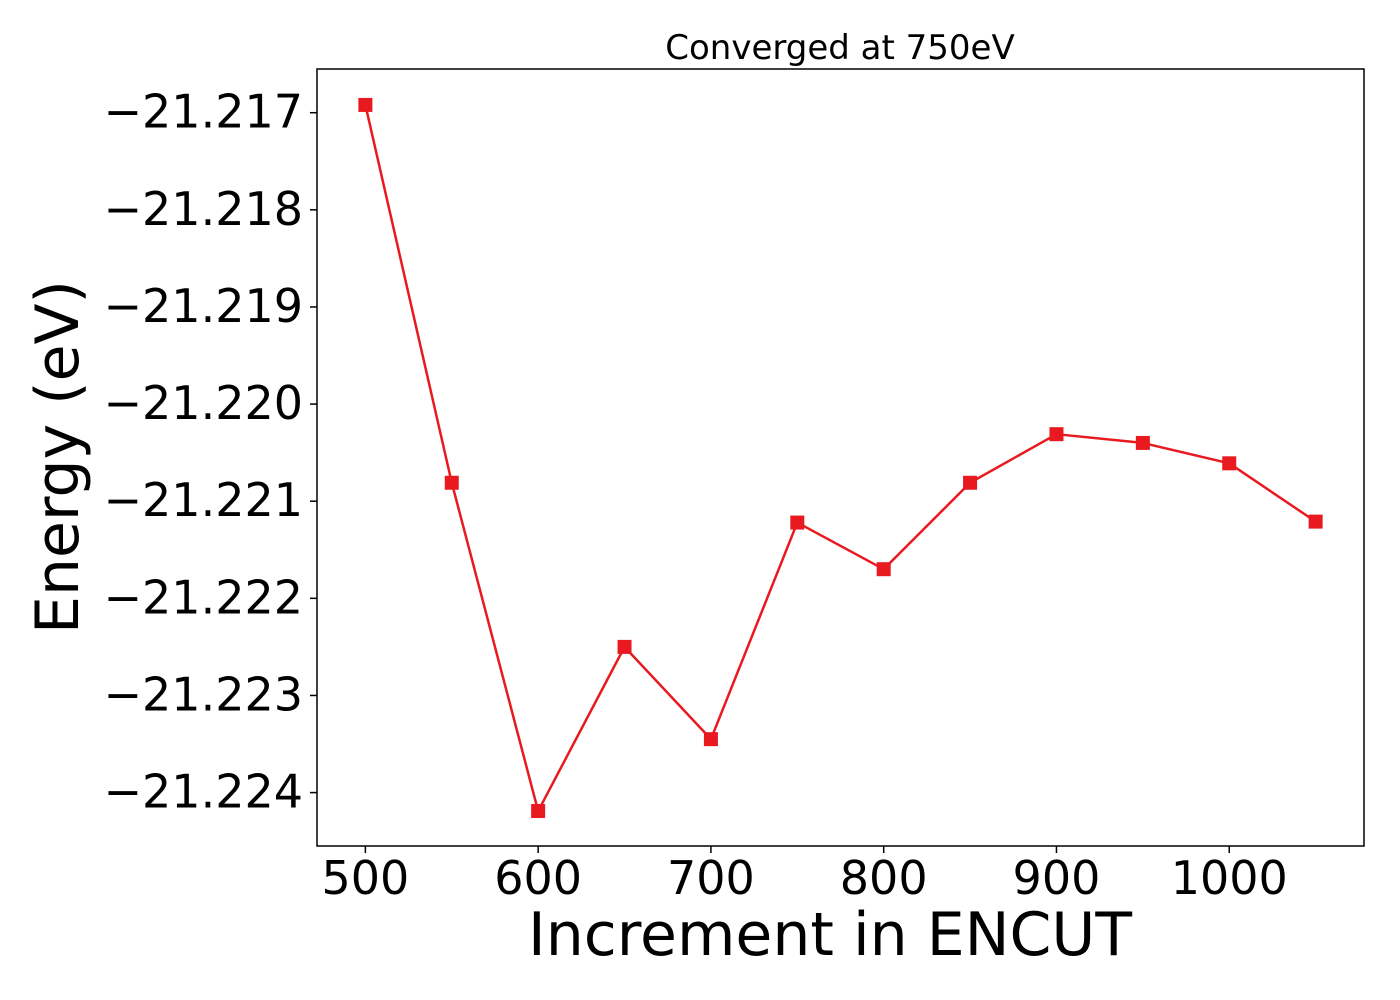 This screenshot has width=1400, height=1000. I want to click on y-tick-label: −21.219, so click(204, 306).